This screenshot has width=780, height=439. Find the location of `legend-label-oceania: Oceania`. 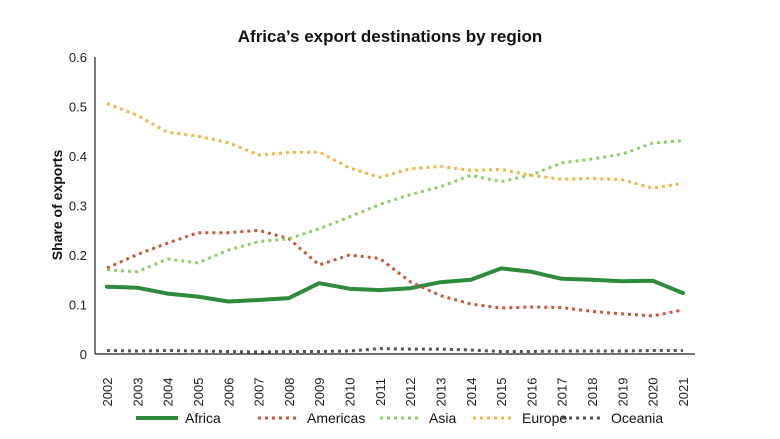

legend-label-oceania: Oceania is located at coordinates (637, 418).